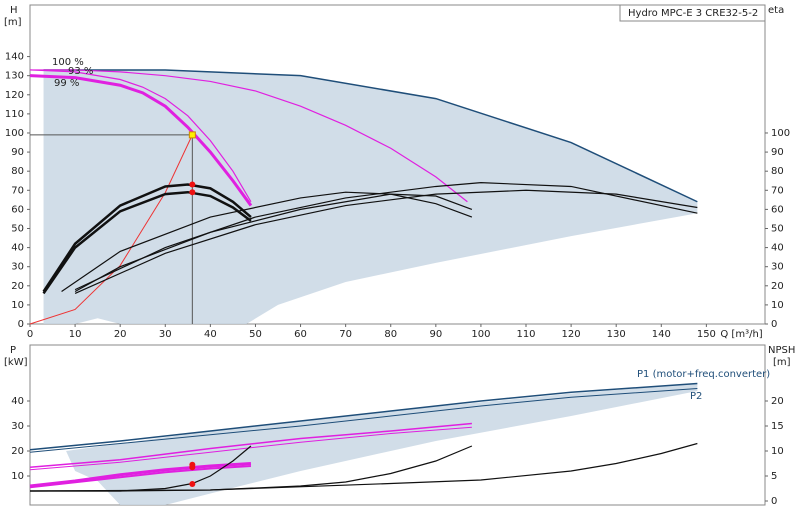 This screenshot has width=800, height=520. Describe the element at coordinates (120, 334) in the screenshot. I see `x-tick-label: 20` at that location.